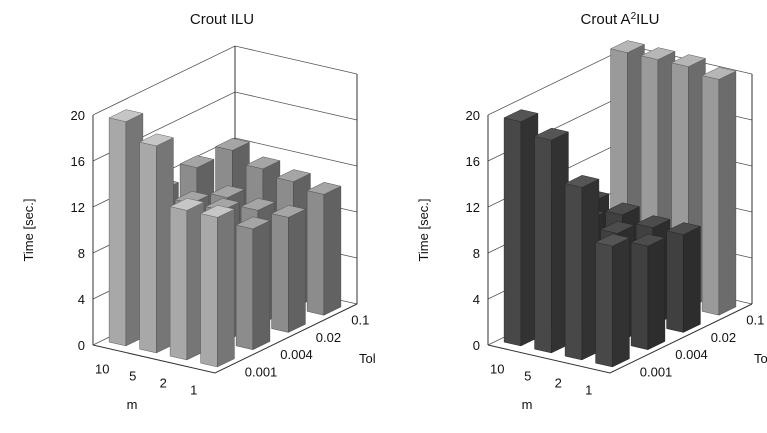 This screenshot has height=433, width=767. Describe the element at coordinates (620, 19) in the screenshot. I see `chart-title: Crout A2ILU` at that location.